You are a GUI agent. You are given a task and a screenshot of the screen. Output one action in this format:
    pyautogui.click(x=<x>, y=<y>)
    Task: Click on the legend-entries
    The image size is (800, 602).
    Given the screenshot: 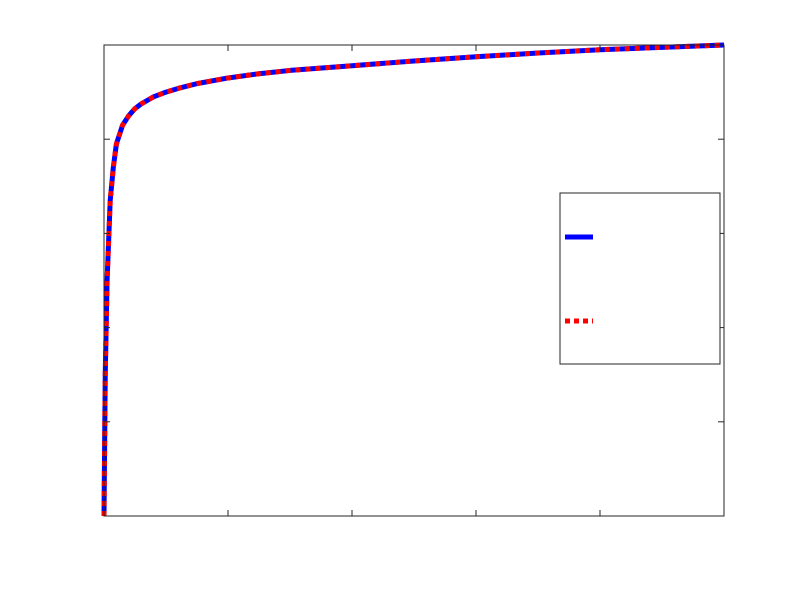 What is the action you would take?
    pyautogui.click(x=579, y=279)
    